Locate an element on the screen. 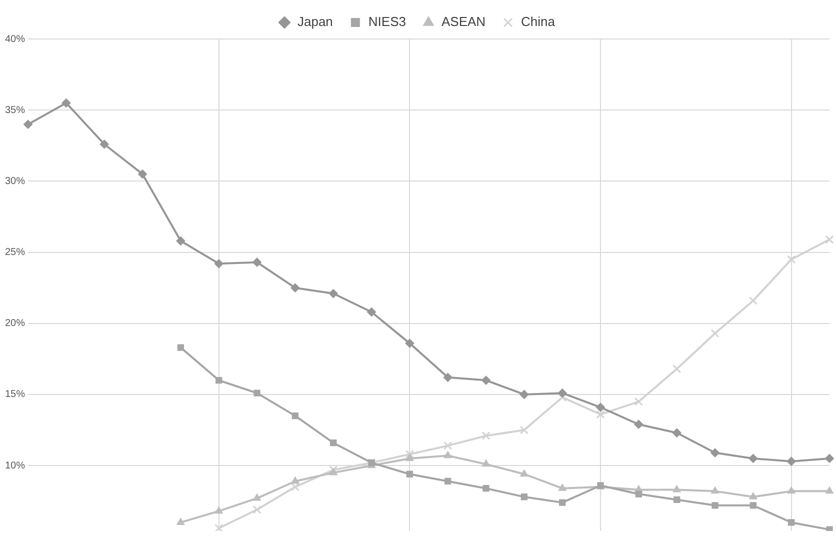  legend-label: China is located at coordinates (538, 22).